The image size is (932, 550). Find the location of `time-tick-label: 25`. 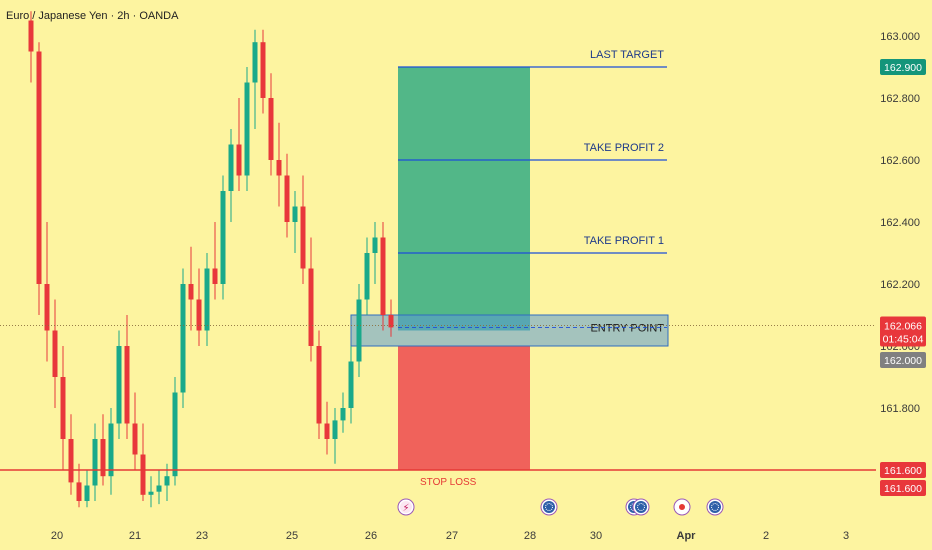

time-tick-label: 25 is located at coordinates (292, 536).